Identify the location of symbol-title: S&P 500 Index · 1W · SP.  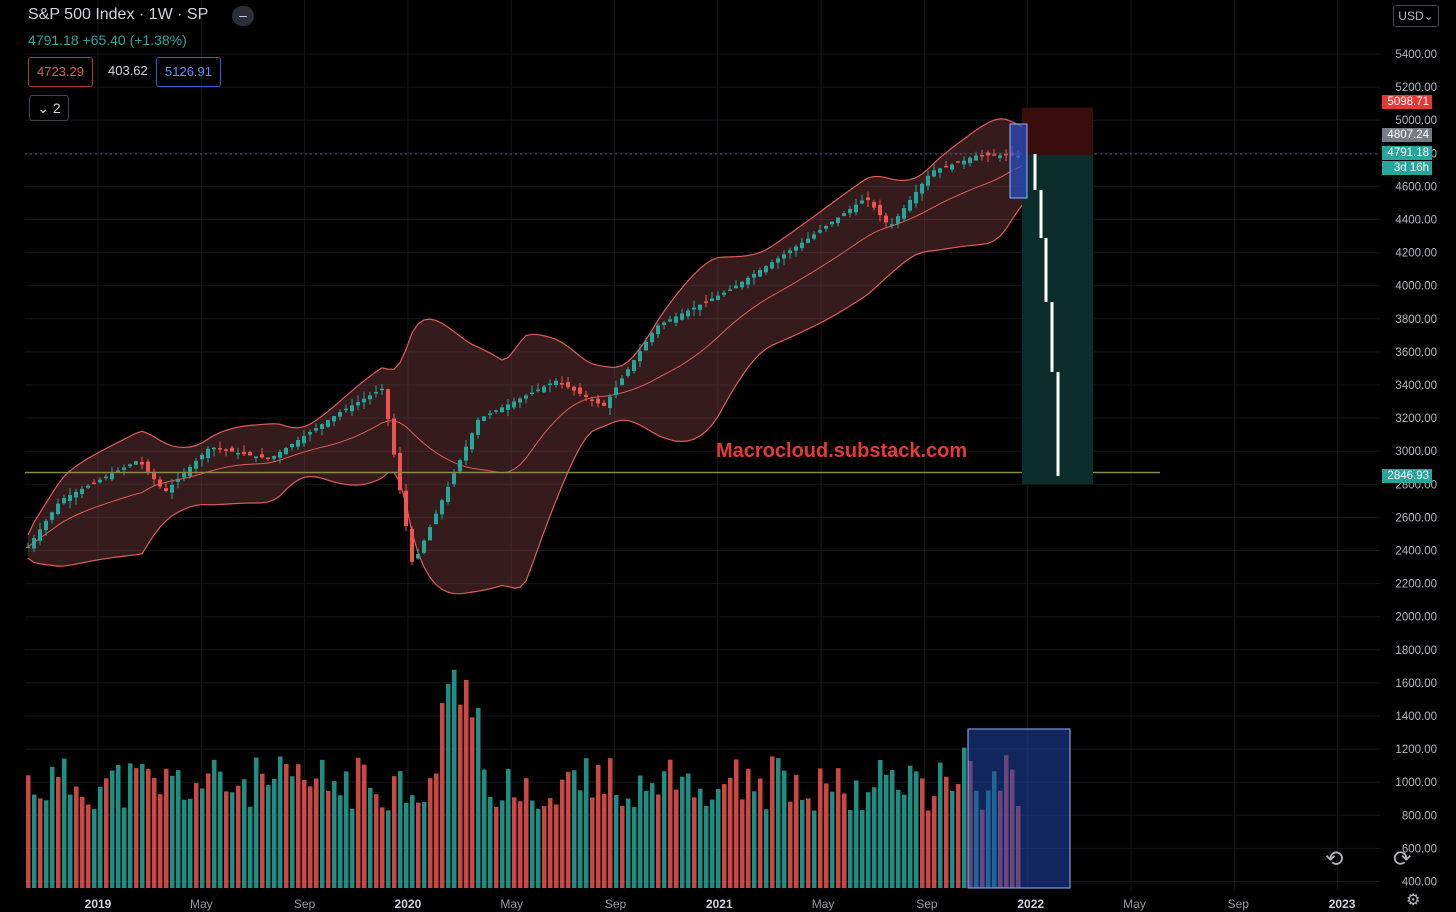
(118, 14).